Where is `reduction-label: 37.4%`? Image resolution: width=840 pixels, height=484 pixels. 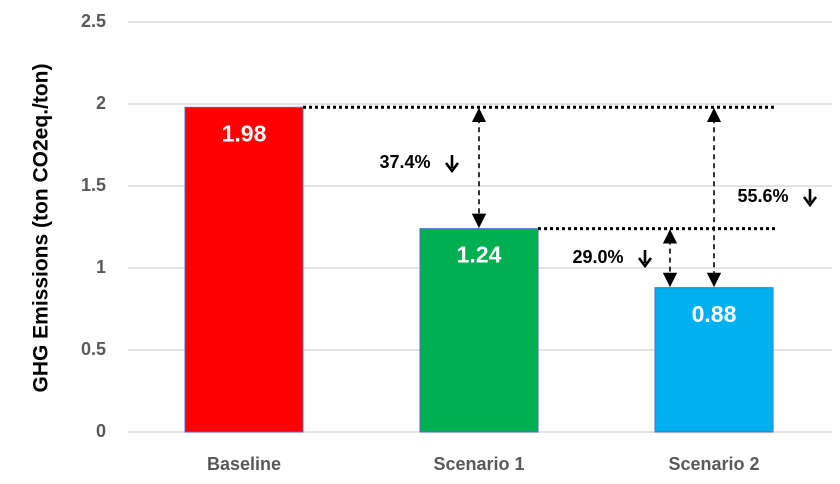 reduction-label: 37.4% is located at coordinates (404, 162).